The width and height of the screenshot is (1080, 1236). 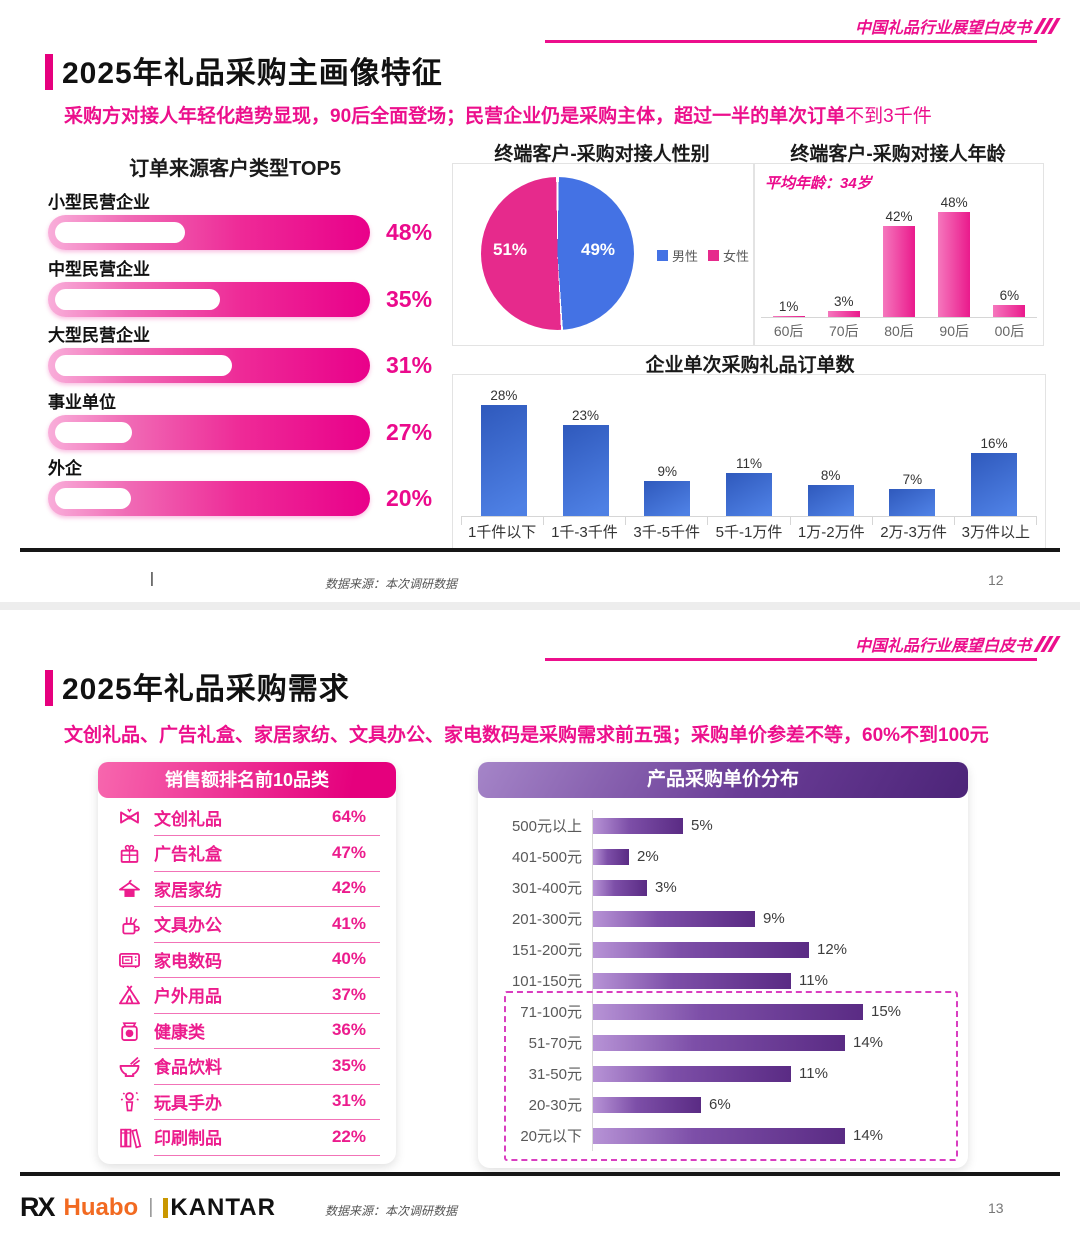 I want to click on category-row-main: 户外用品 37%, so click(x=267, y=995).